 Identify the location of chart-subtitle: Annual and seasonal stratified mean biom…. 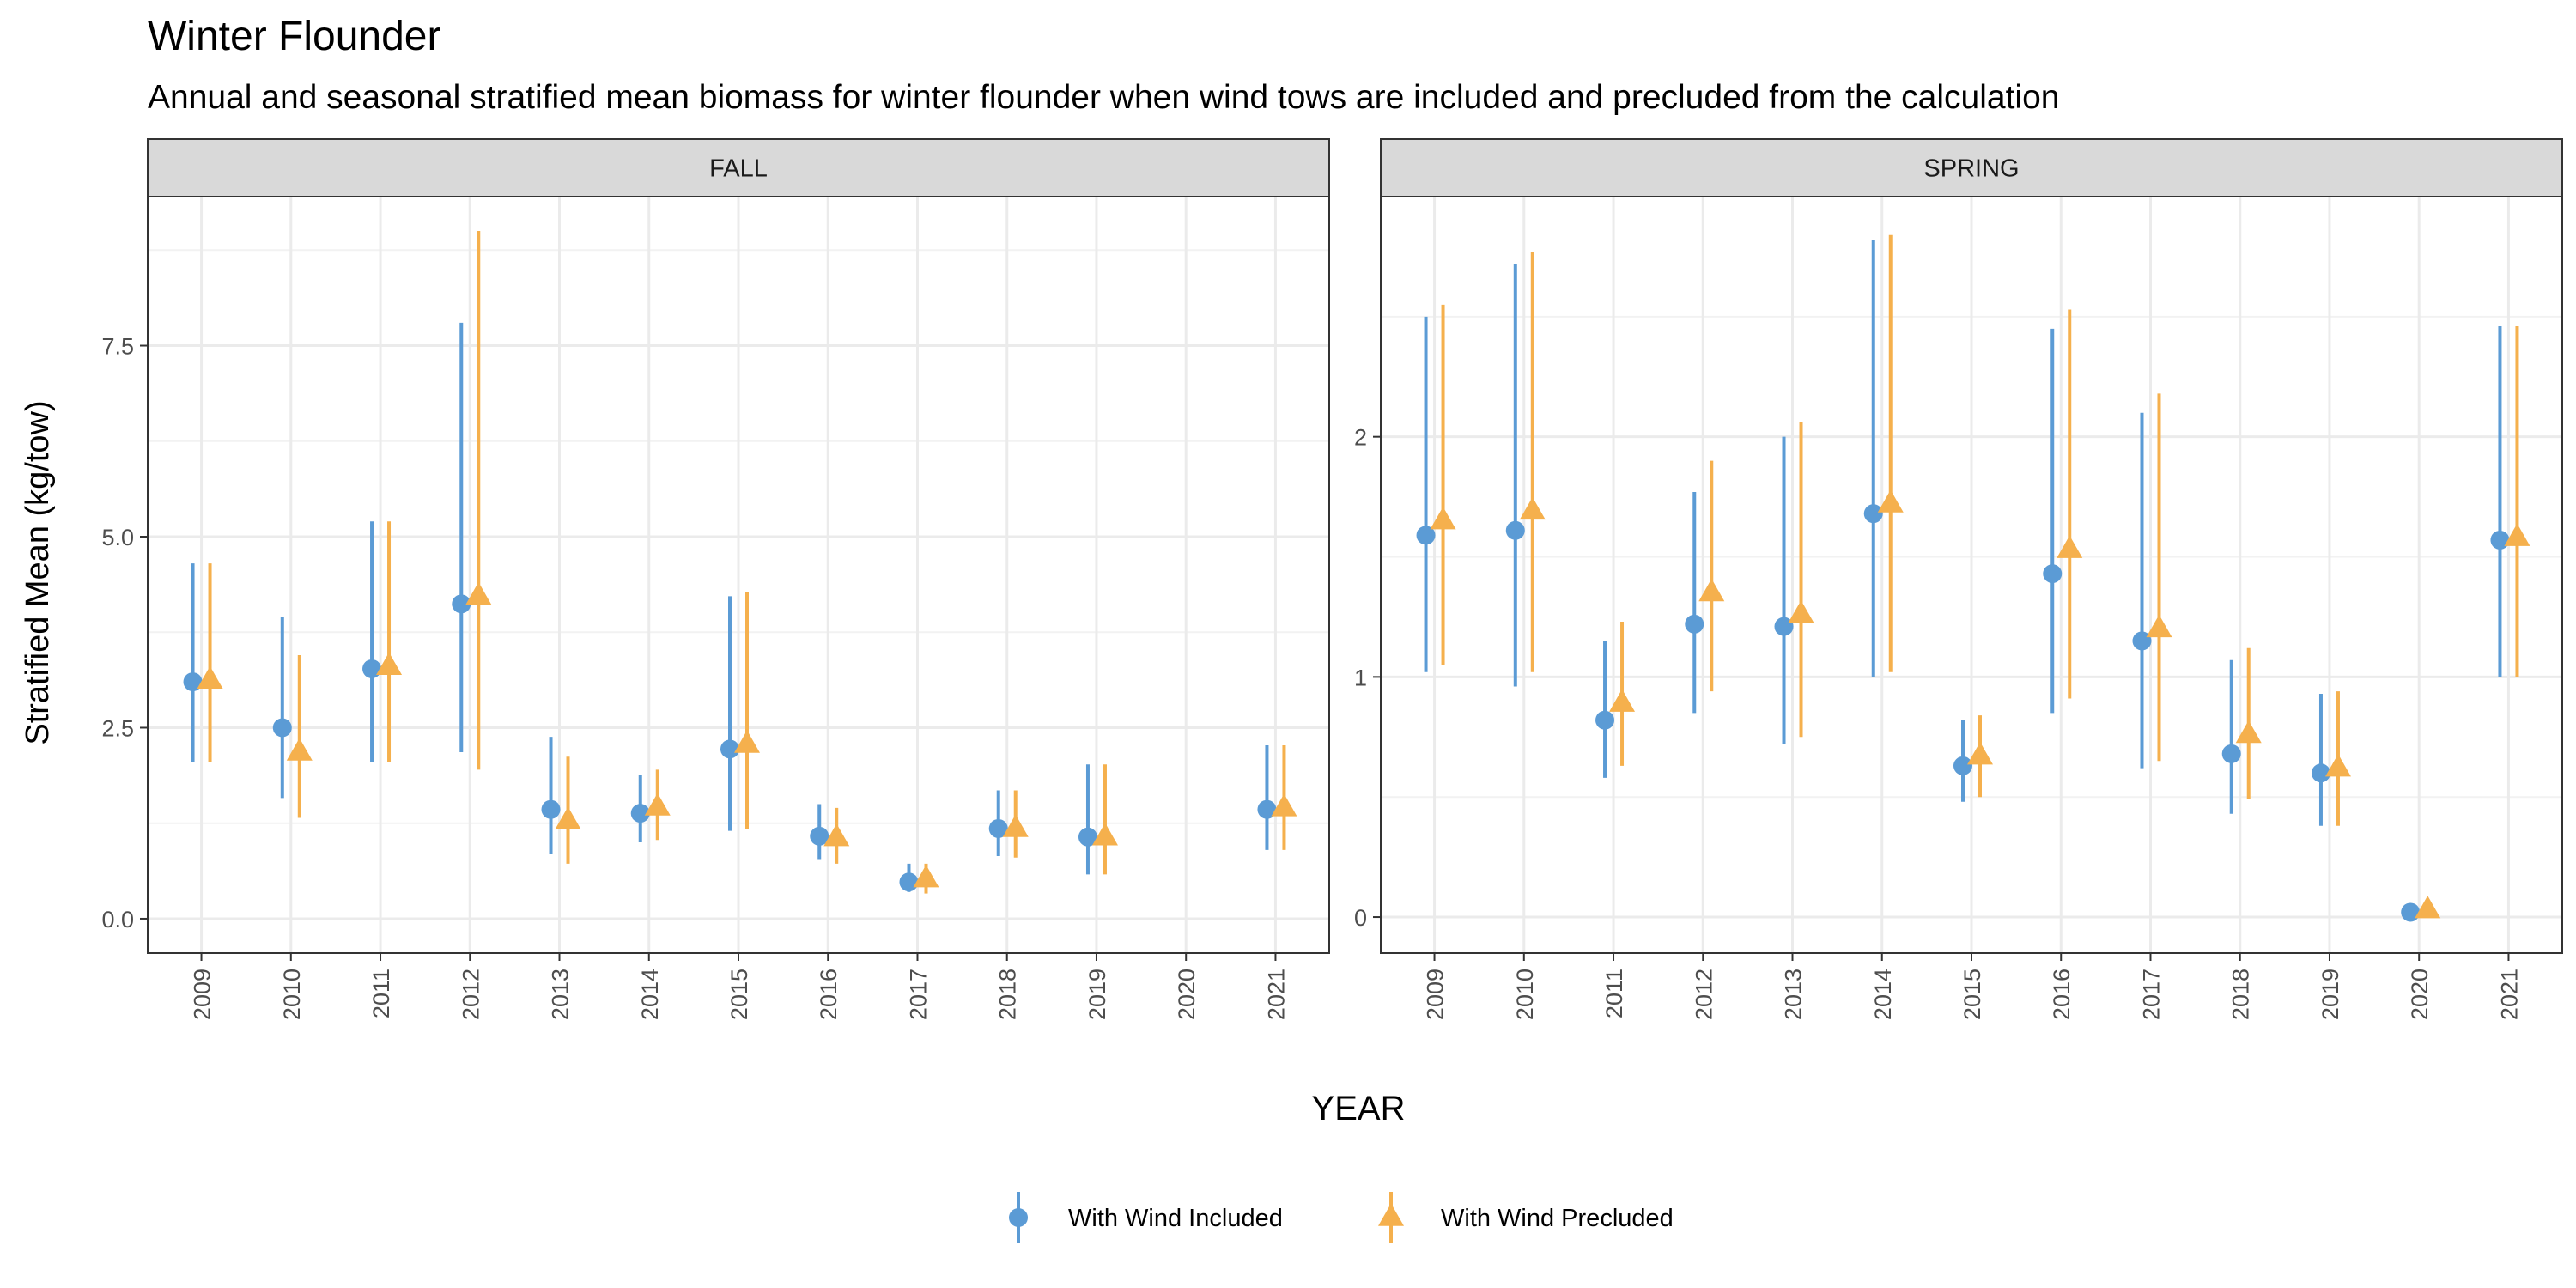
(1103, 98).